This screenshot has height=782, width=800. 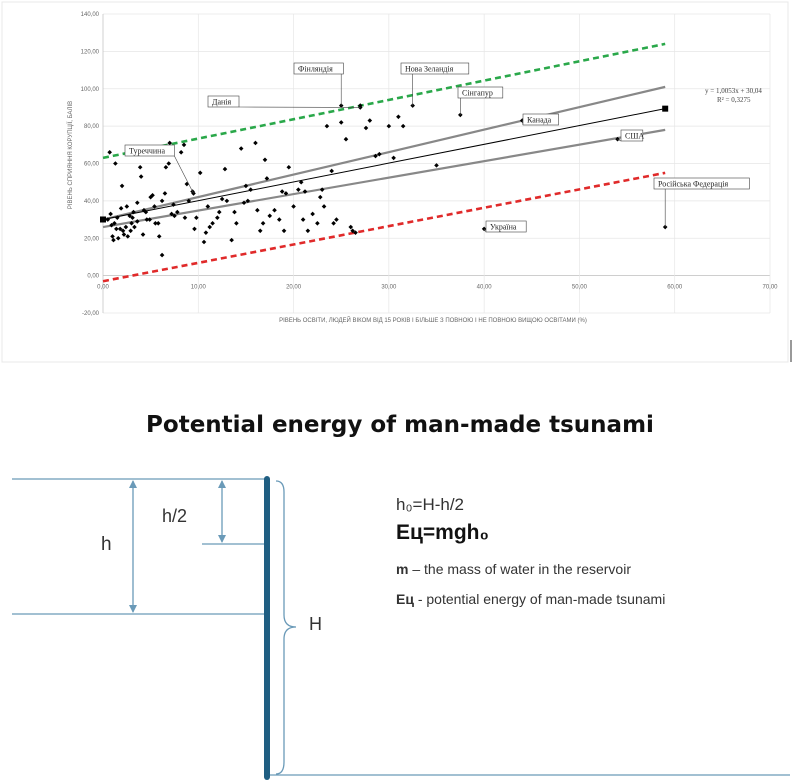 I want to click on formula-energy: Eц=mgh₀, so click(x=442, y=532).